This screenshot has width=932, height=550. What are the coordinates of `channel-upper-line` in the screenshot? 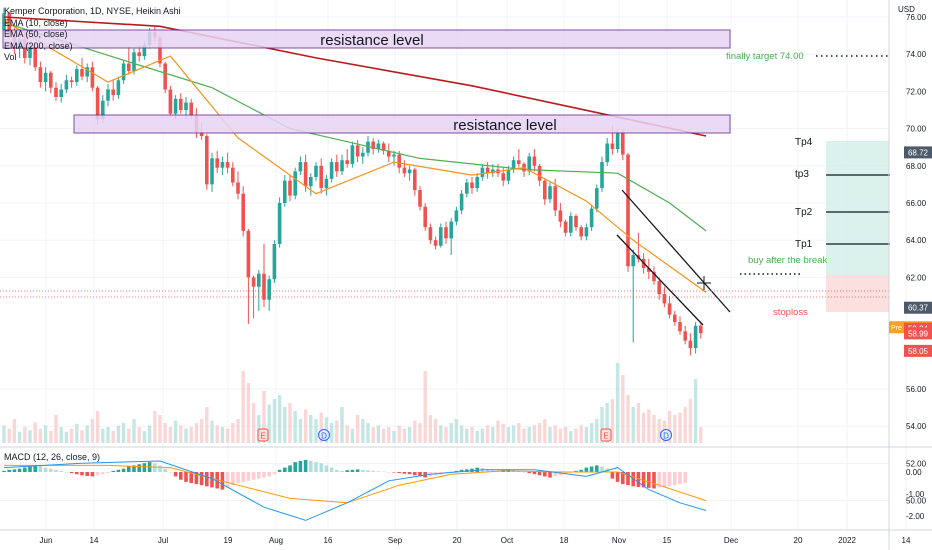 It's located at (676, 251).